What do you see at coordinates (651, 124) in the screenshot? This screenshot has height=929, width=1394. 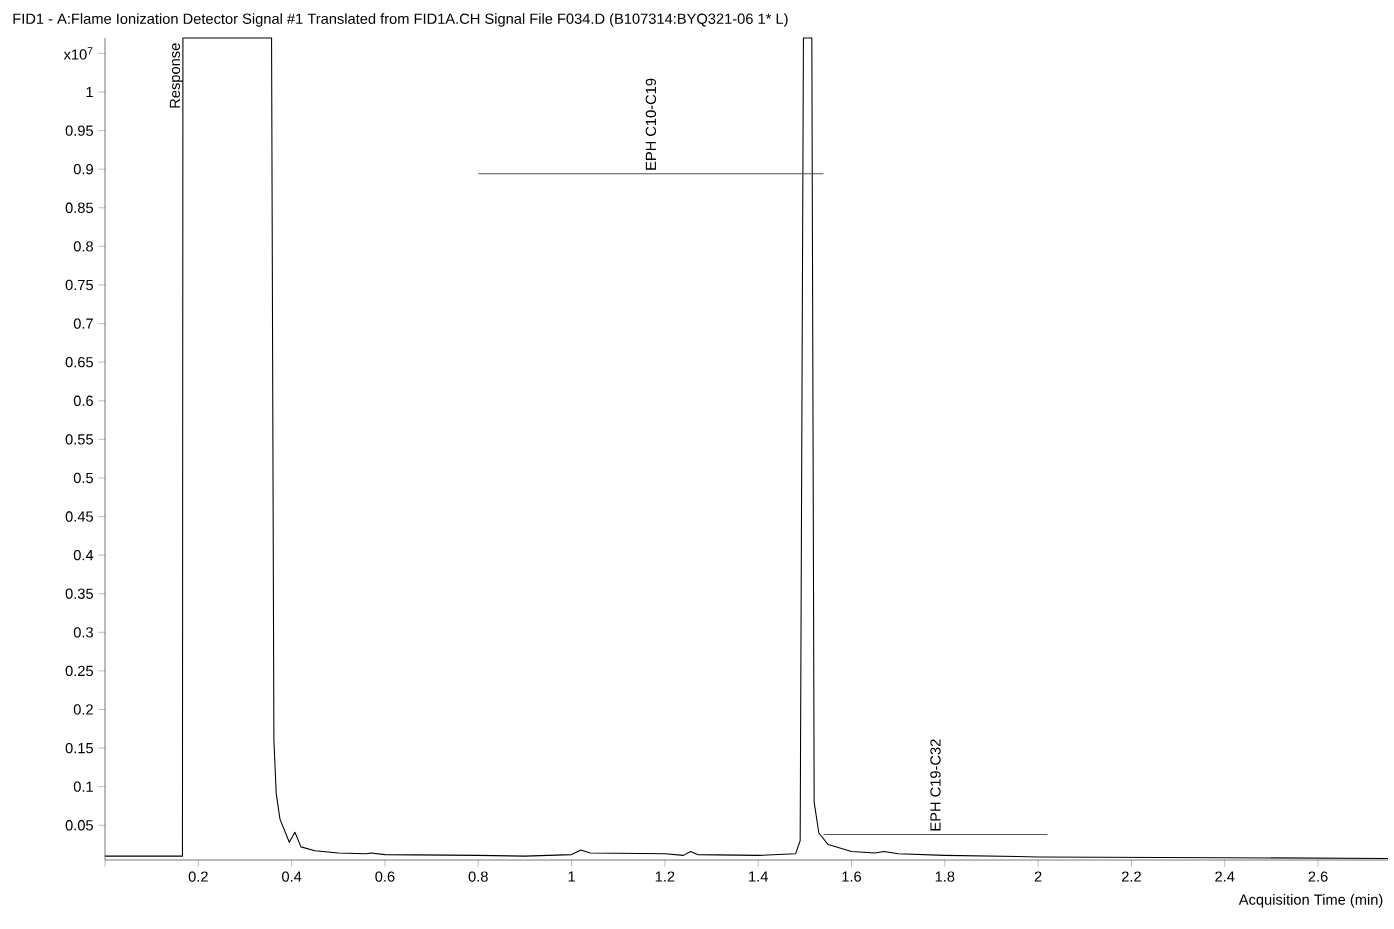 I see `text: EPH C10-C19` at bounding box center [651, 124].